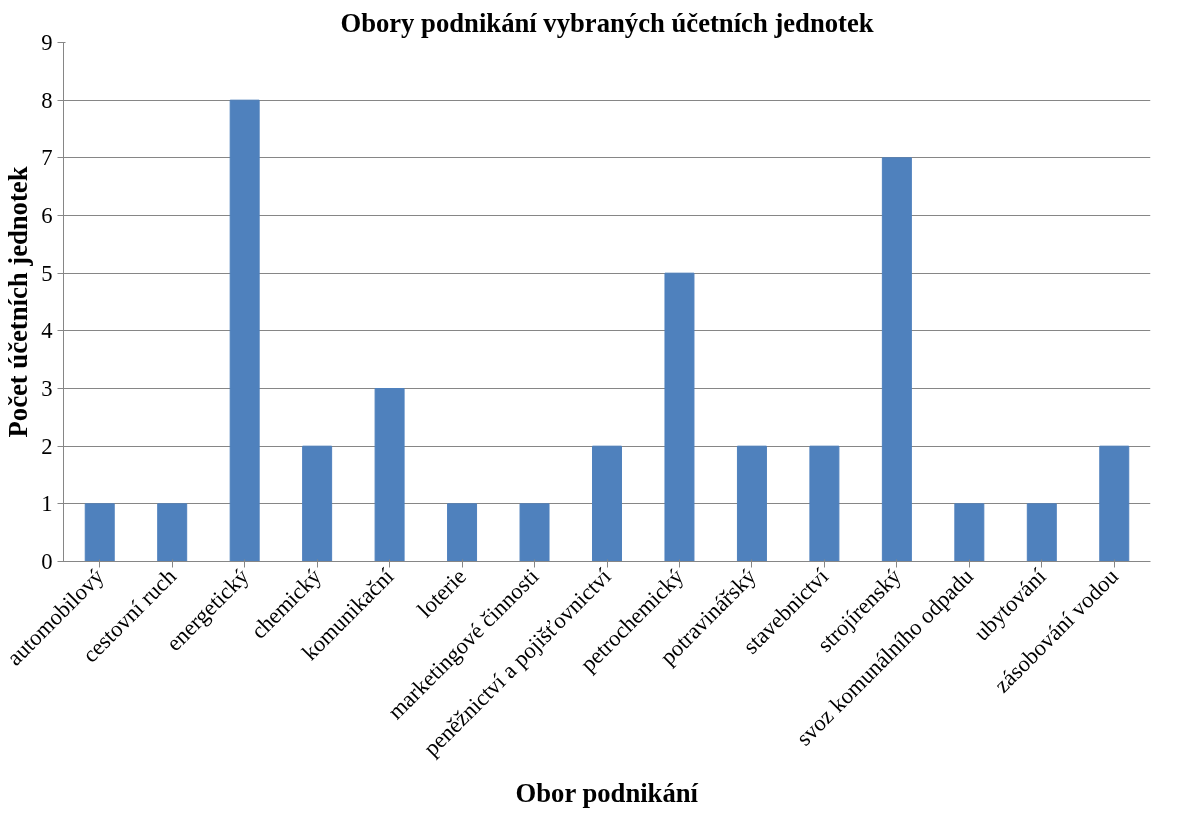 The width and height of the screenshot is (1187, 818). What do you see at coordinates (47, 273) in the screenshot?
I see `y-tick-label: 5` at bounding box center [47, 273].